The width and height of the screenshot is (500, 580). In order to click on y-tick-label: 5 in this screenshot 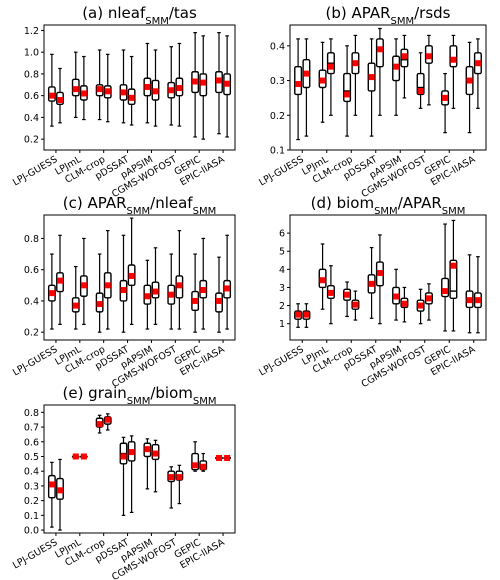, I will do `click(282, 252)`.